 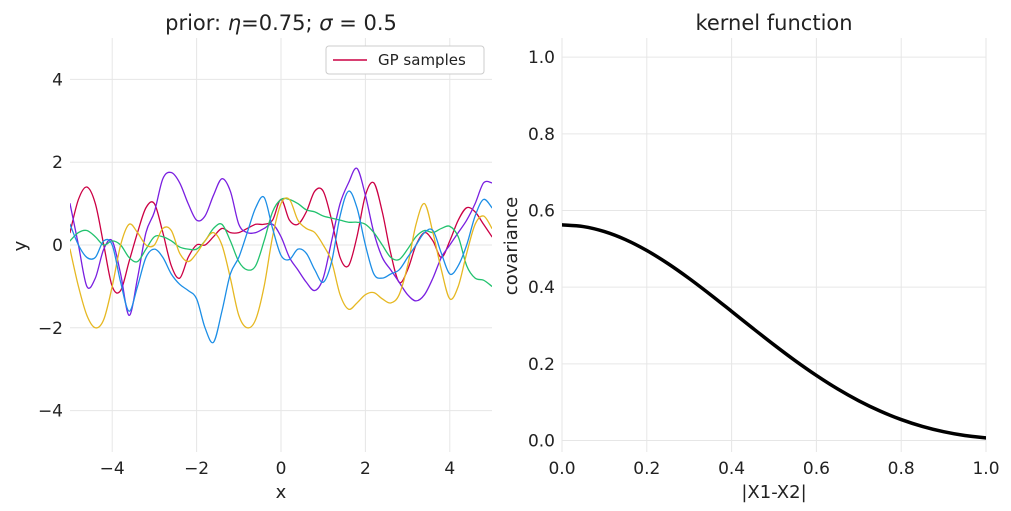 What do you see at coordinates (901, 469) in the screenshot?
I see `right-x-tick-label: 0.8` at bounding box center [901, 469].